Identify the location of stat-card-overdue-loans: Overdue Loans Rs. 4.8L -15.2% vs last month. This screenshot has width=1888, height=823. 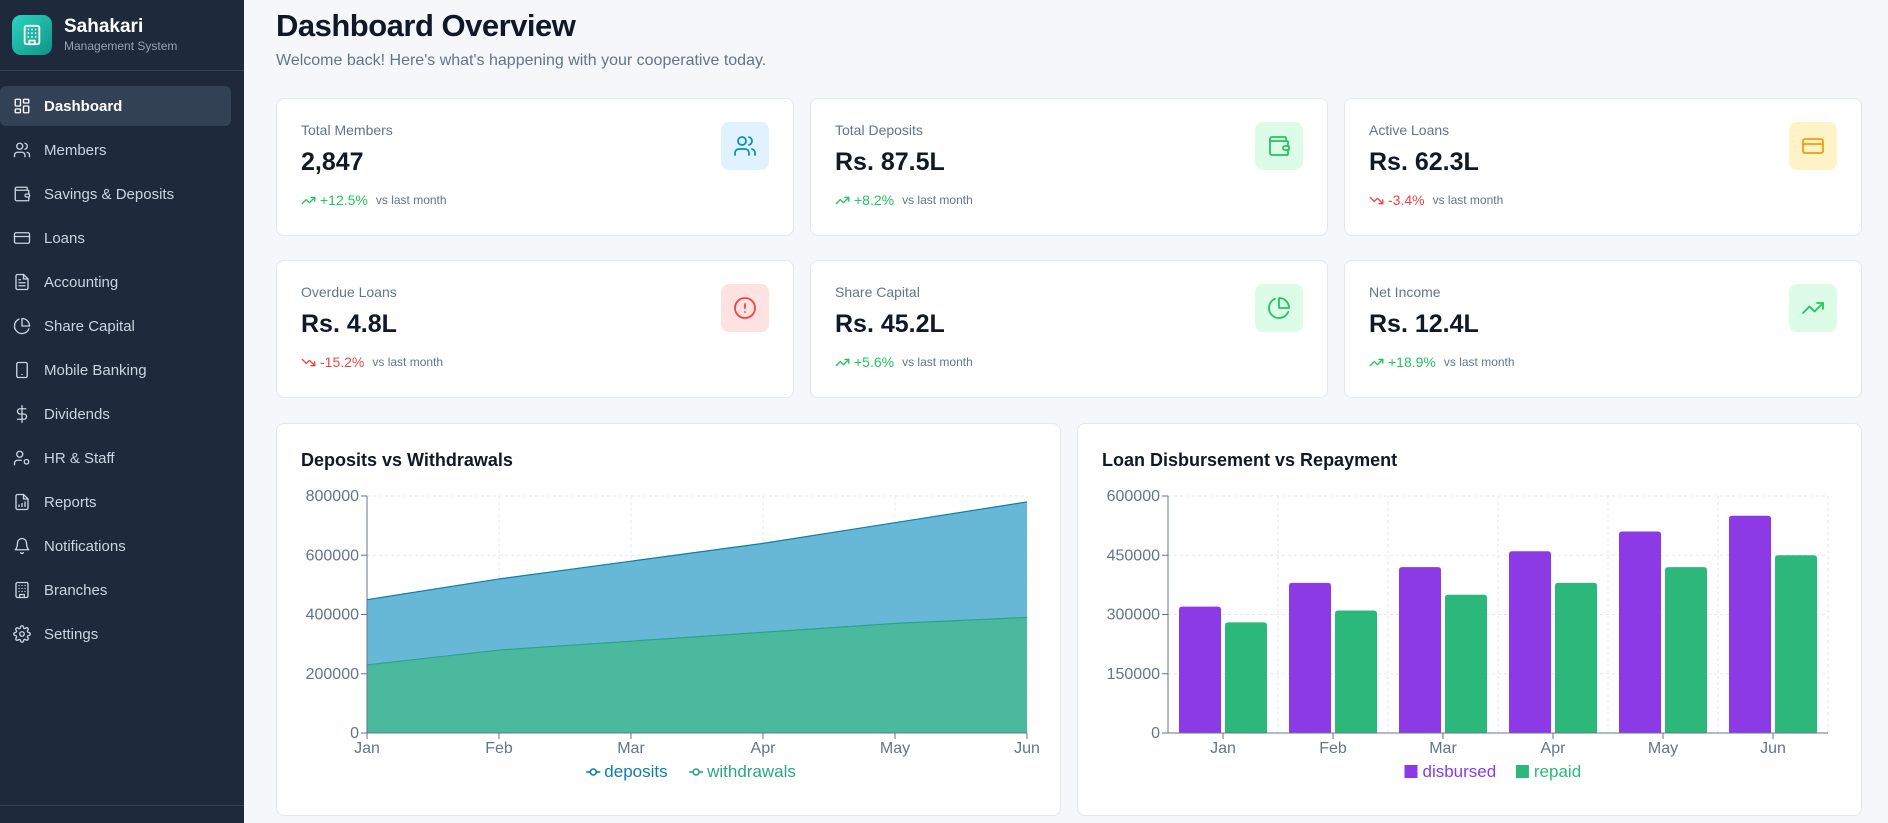
(535, 329).